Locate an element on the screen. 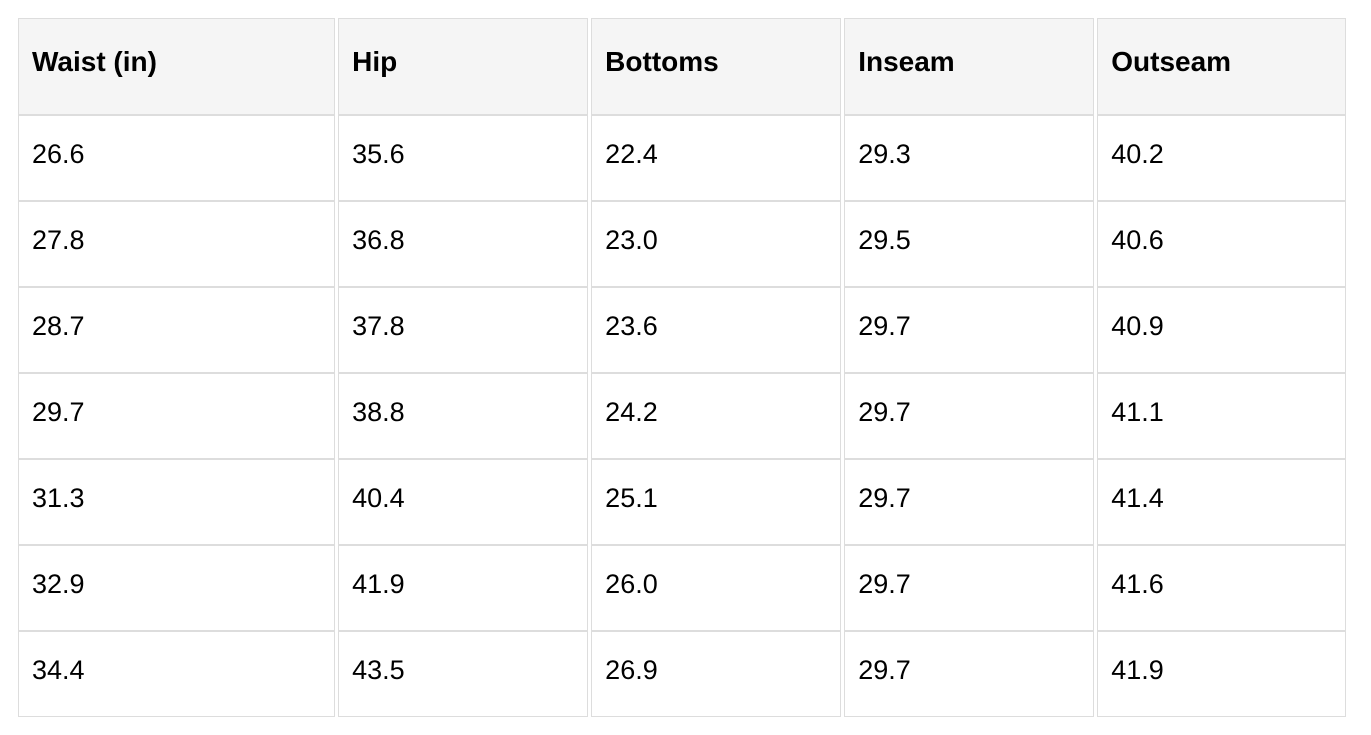 The height and width of the screenshot is (735, 1371). table-cell: 26.0 is located at coordinates (716, 588).